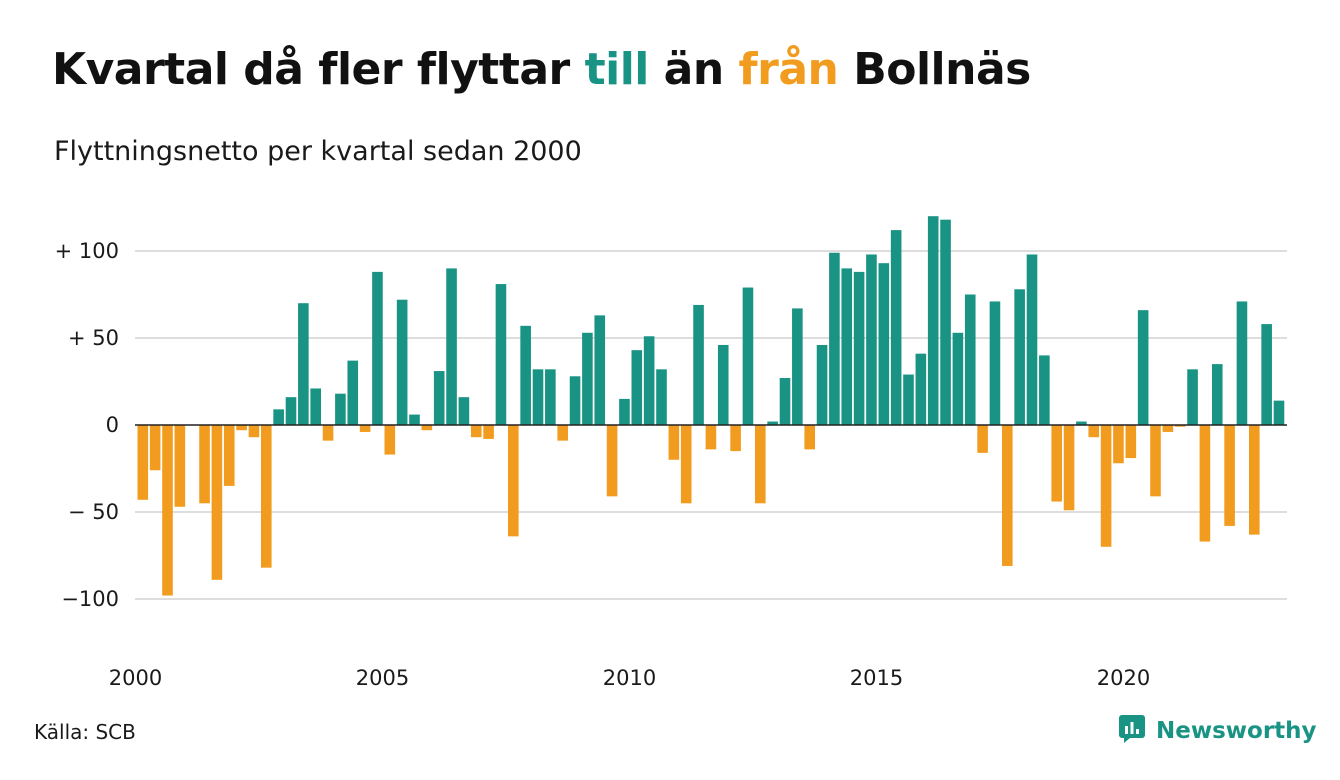 This screenshot has width=1340, height=780. What do you see at coordinates (318, 69) in the screenshot?
I see `title-part-1: Kvartal då fler flyttar` at bounding box center [318, 69].